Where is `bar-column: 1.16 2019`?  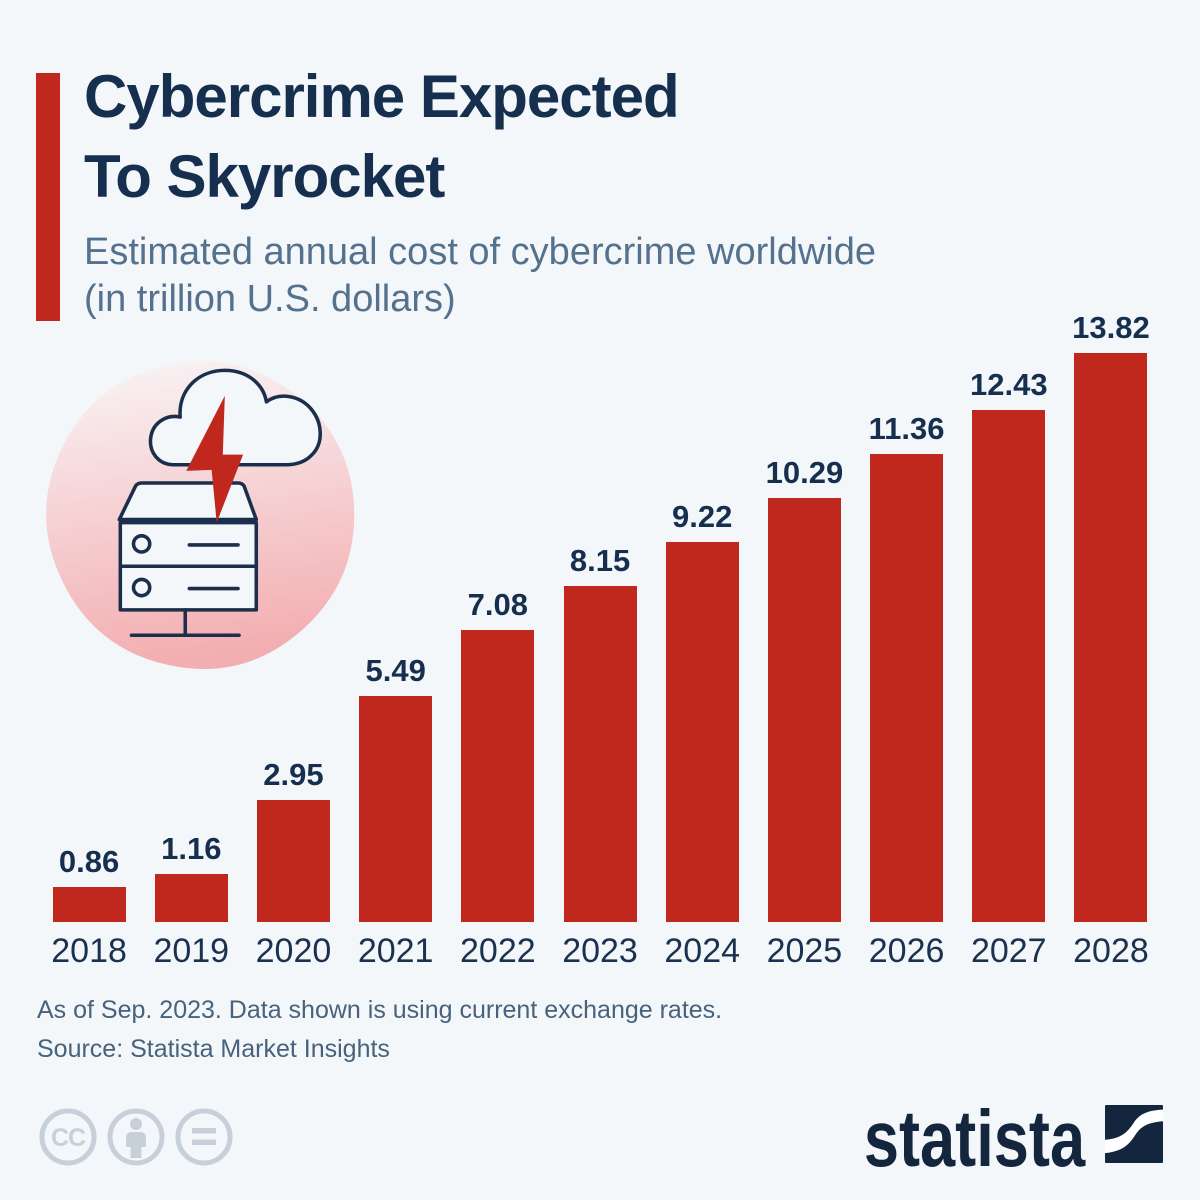 bar-column: 1.16 2019 is located at coordinates (191, 905).